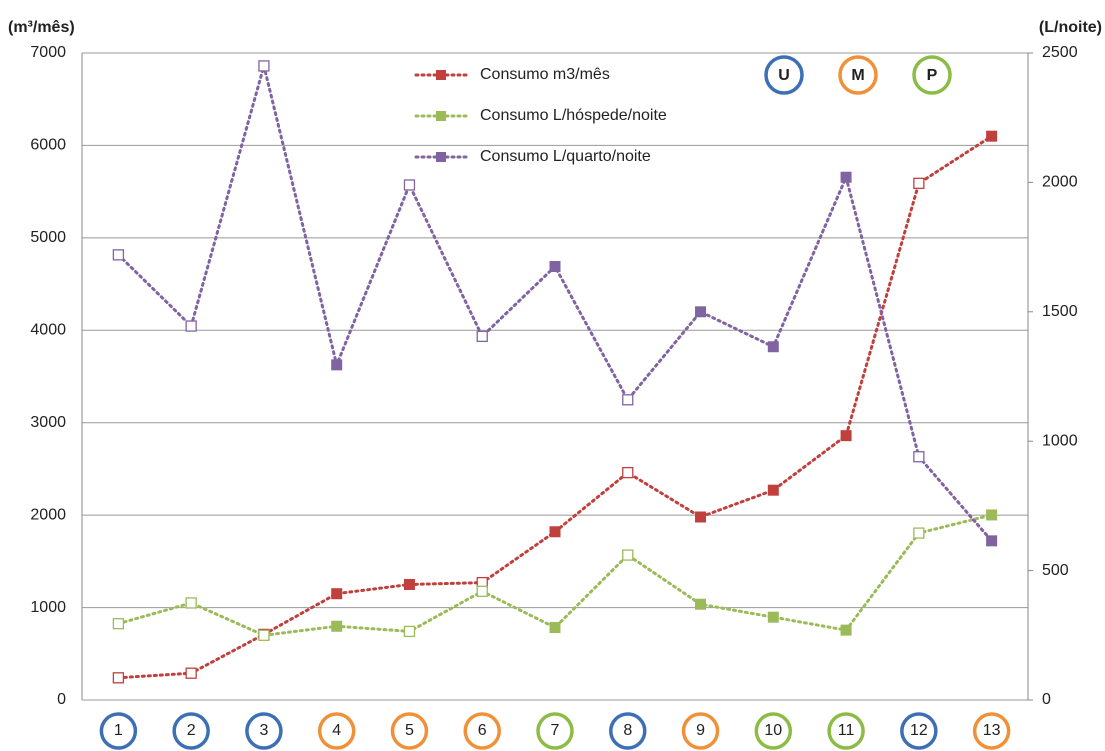  Describe the element at coordinates (48, 52) in the screenshot. I see `y-tick-label: 7000` at that location.